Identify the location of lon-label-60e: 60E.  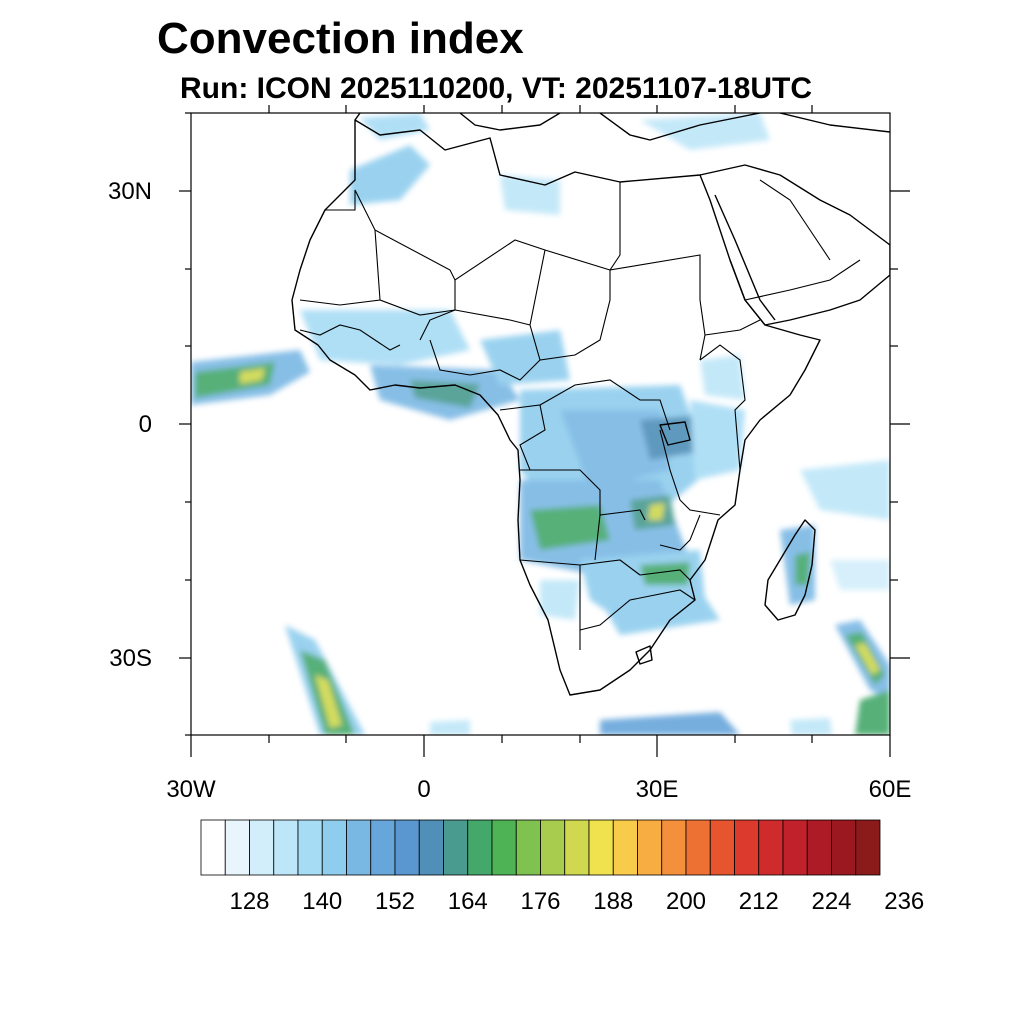
(890, 789).